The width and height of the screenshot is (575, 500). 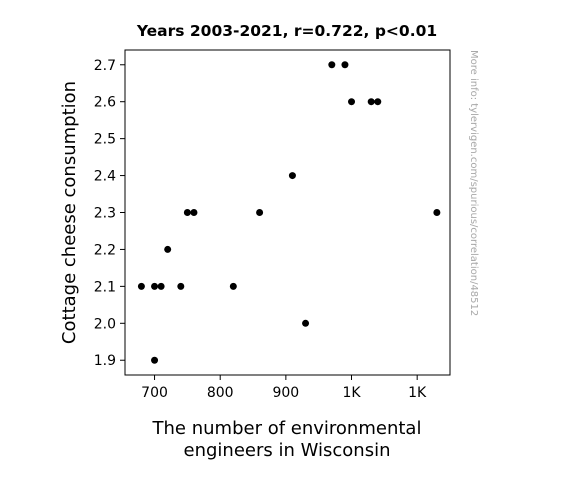 What do you see at coordinates (105, 140) in the screenshot?
I see `y-tick-label: 2.5` at bounding box center [105, 140].